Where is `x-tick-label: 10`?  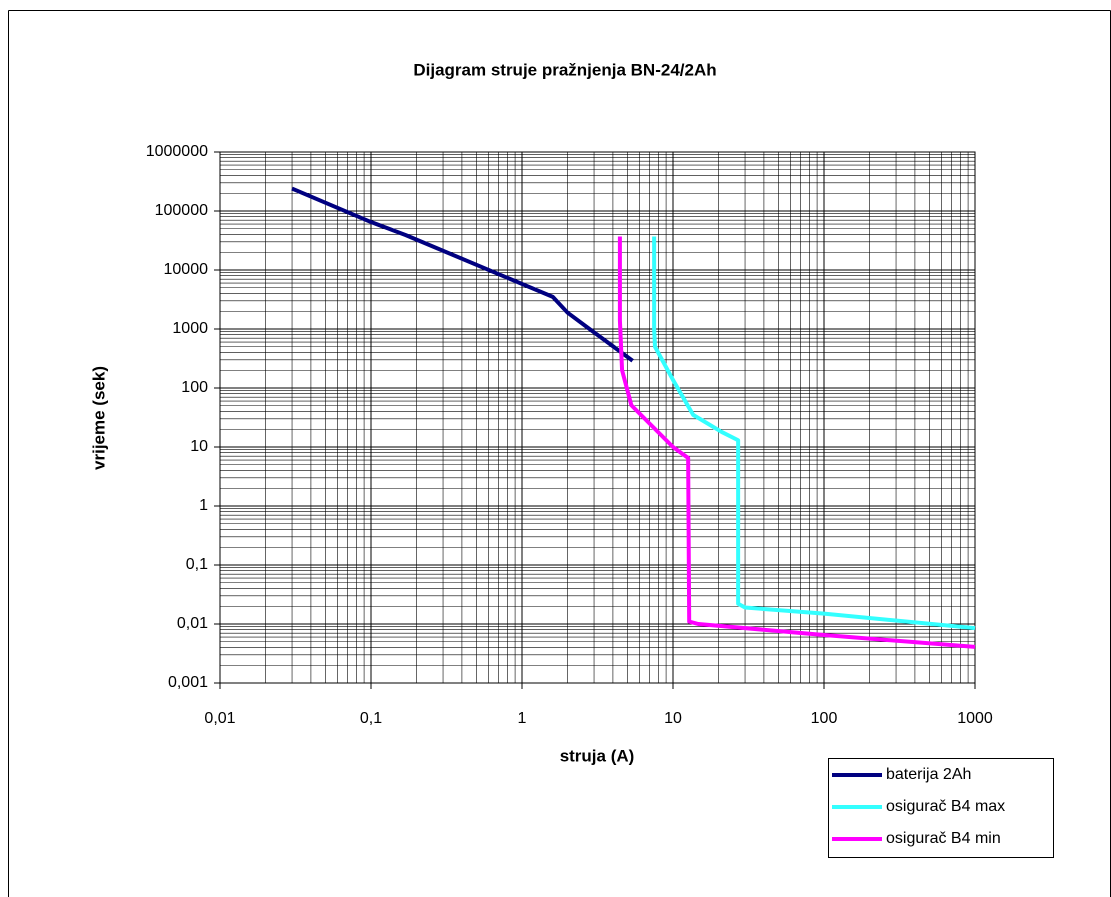 x-tick-label: 10 is located at coordinates (673, 718).